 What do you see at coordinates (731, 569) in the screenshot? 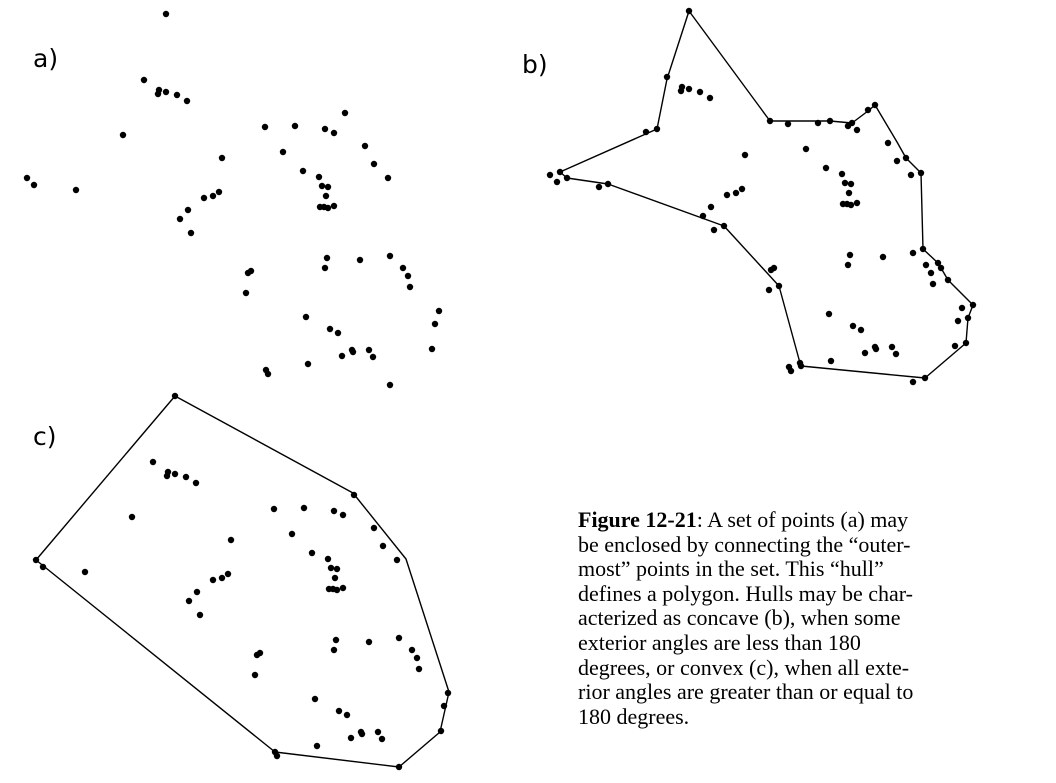
I see `caption-line-3: most” points in the set. This “hull”` at bounding box center [731, 569].